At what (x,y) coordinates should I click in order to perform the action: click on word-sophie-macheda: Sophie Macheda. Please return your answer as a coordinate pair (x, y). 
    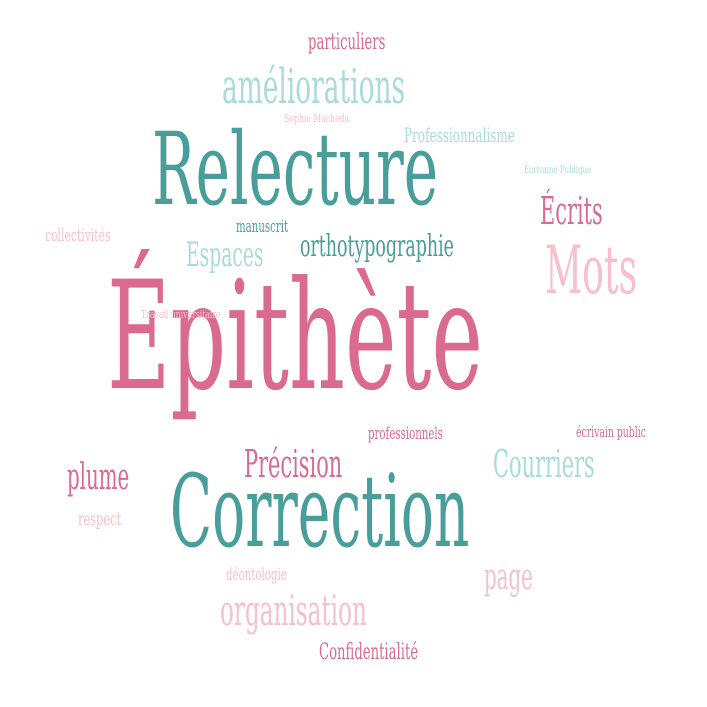
    Looking at the image, I should click on (317, 118).